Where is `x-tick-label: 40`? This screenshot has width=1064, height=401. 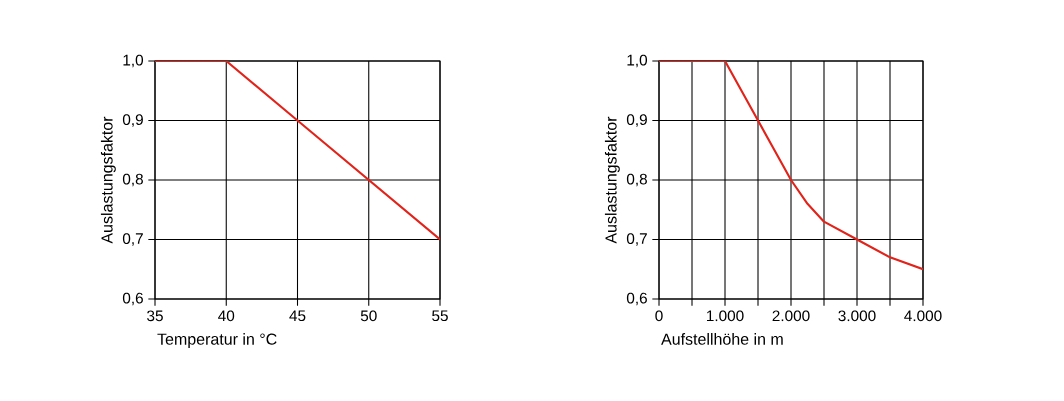 x-tick-label: 40 is located at coordinates (226, 316).